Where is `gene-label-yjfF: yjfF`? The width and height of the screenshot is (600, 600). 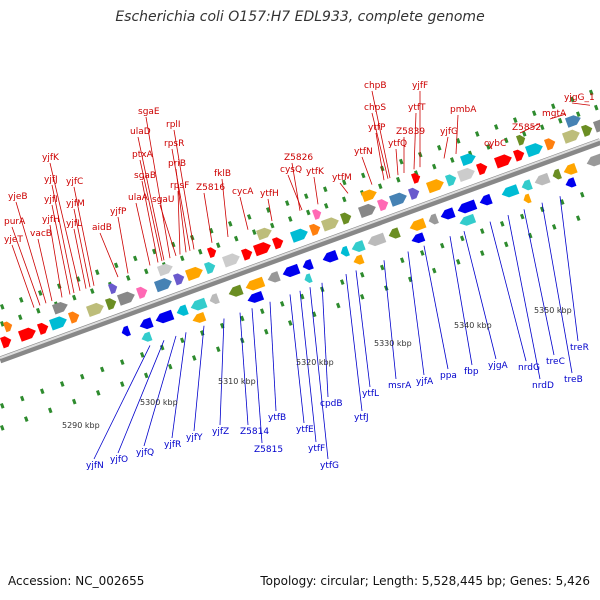
gene-label-yjfF: yjfF is located at coordinates (420, 86).